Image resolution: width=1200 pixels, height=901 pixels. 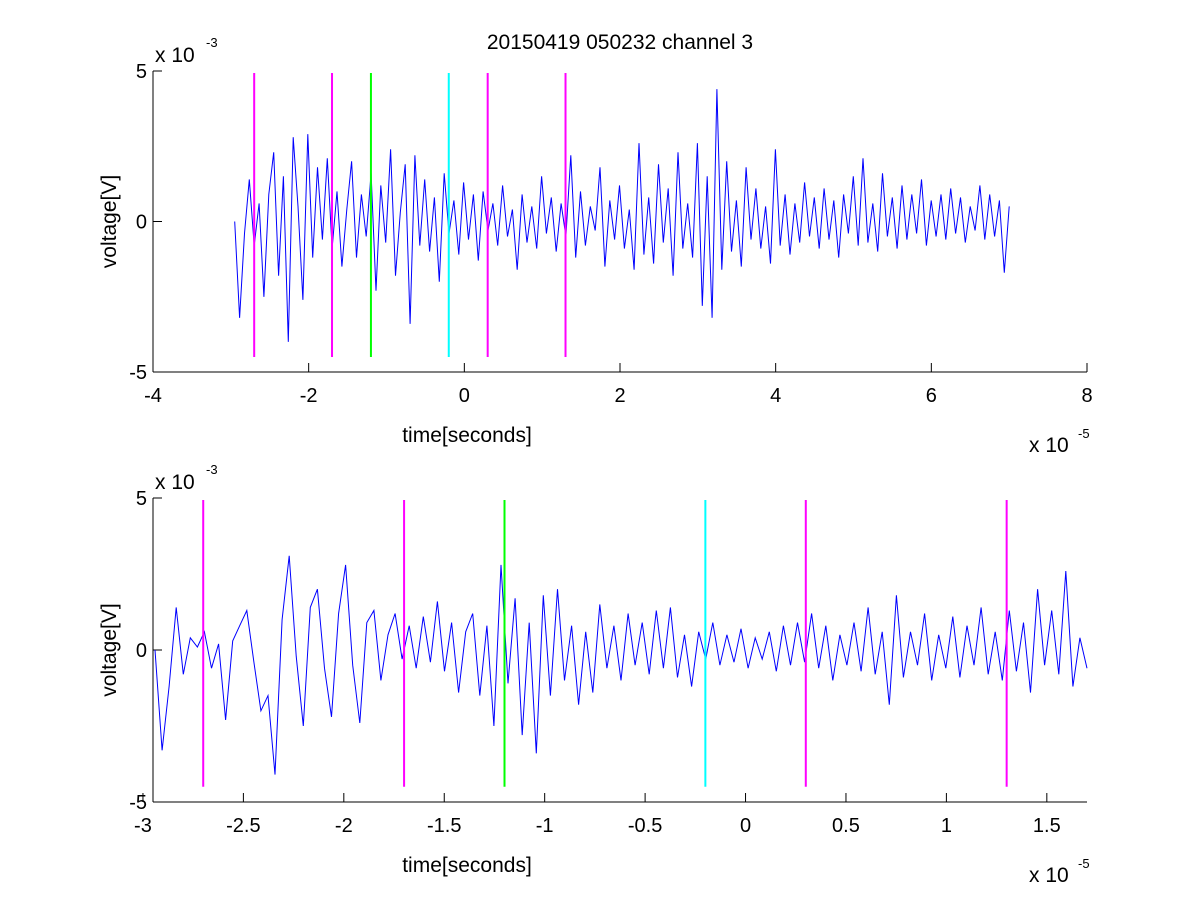 What do you see at coordinates (846, 826) in the screenshot?
I see `x-tick-label: 0.5` at bounding box center [846, 826].